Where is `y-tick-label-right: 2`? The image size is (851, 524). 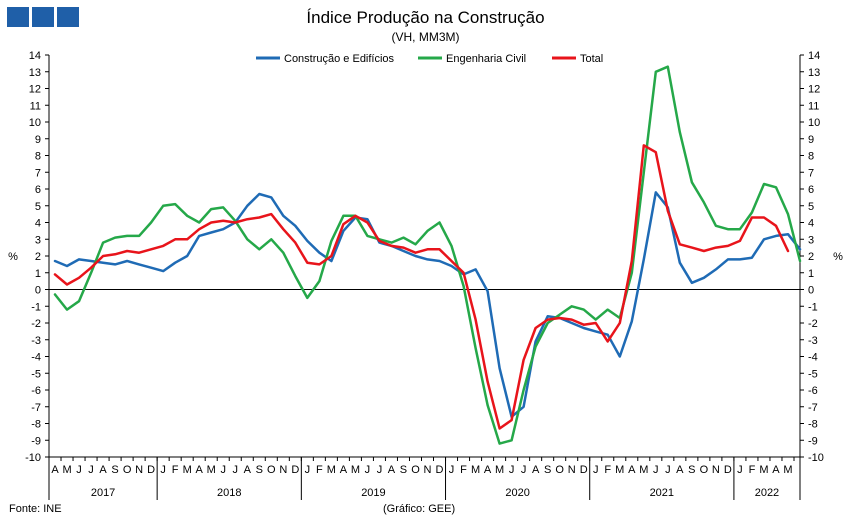
y-tick-label-right: 2 is located at coordinates (811, 257).